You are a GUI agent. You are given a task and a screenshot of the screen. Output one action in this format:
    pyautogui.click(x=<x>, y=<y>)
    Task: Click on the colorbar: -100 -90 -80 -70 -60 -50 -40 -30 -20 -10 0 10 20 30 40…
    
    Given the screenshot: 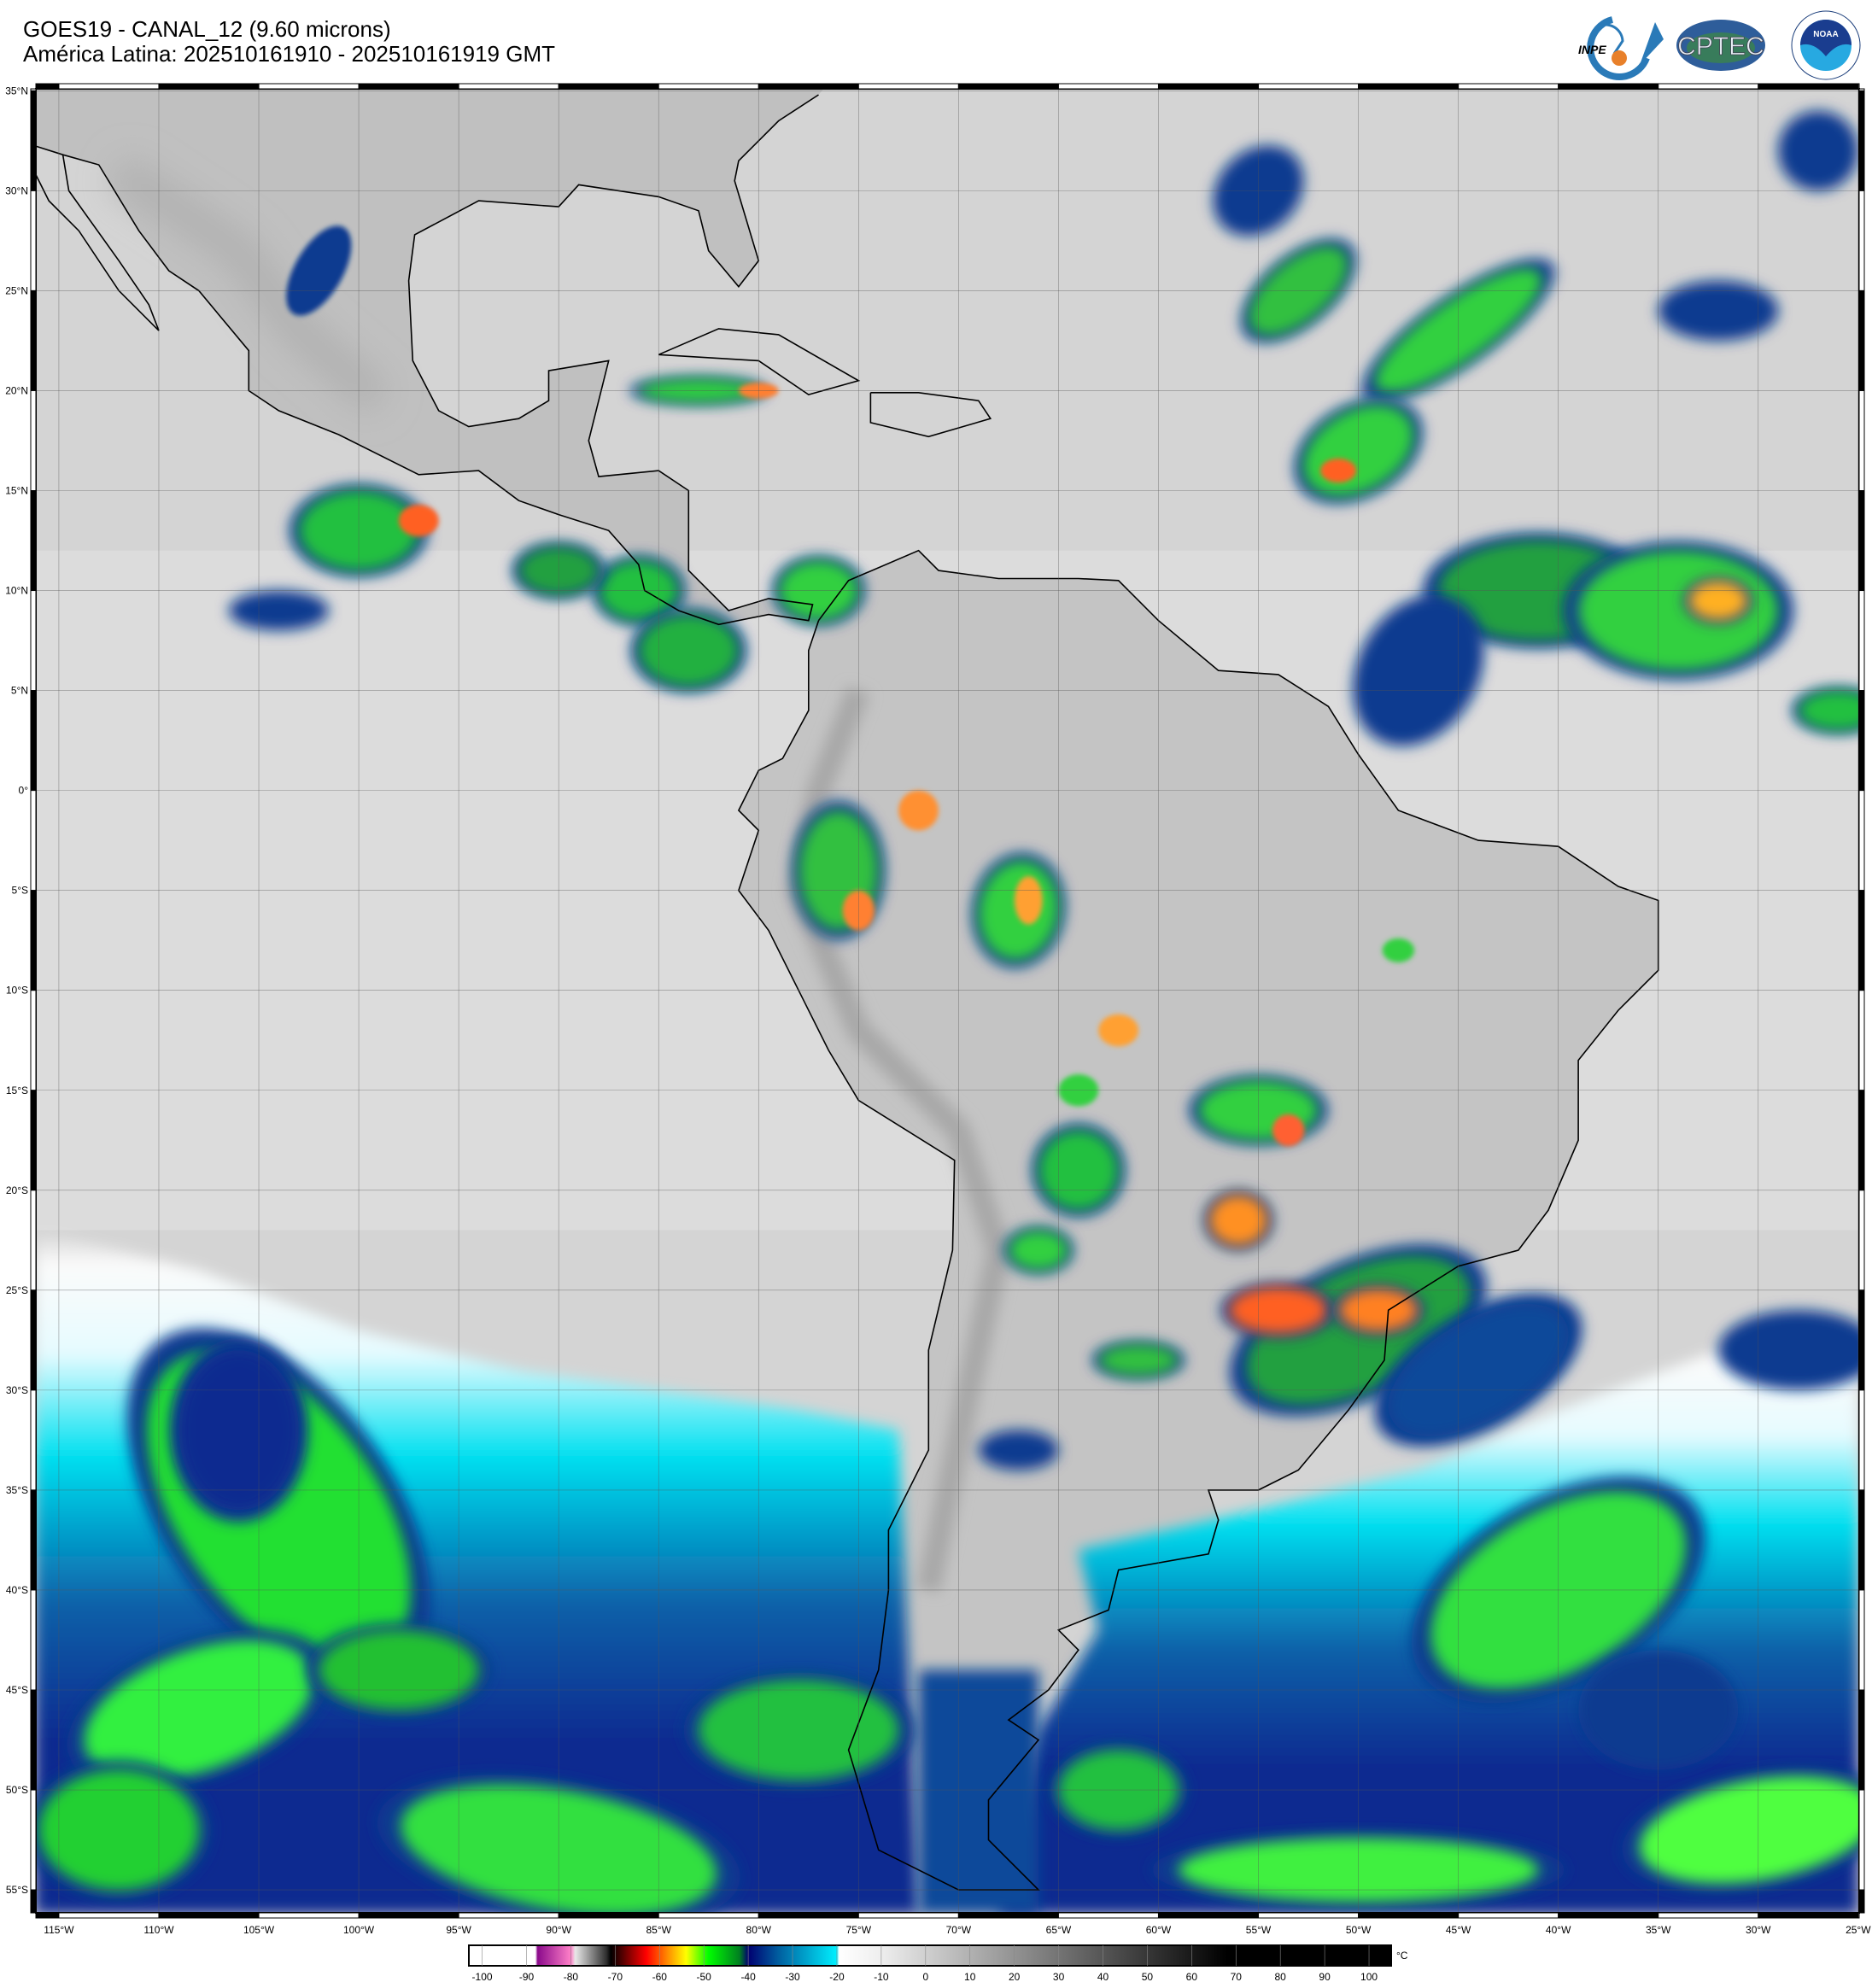 What is the action you would take?
    pyautogui.click(x=938, y=1963)
    